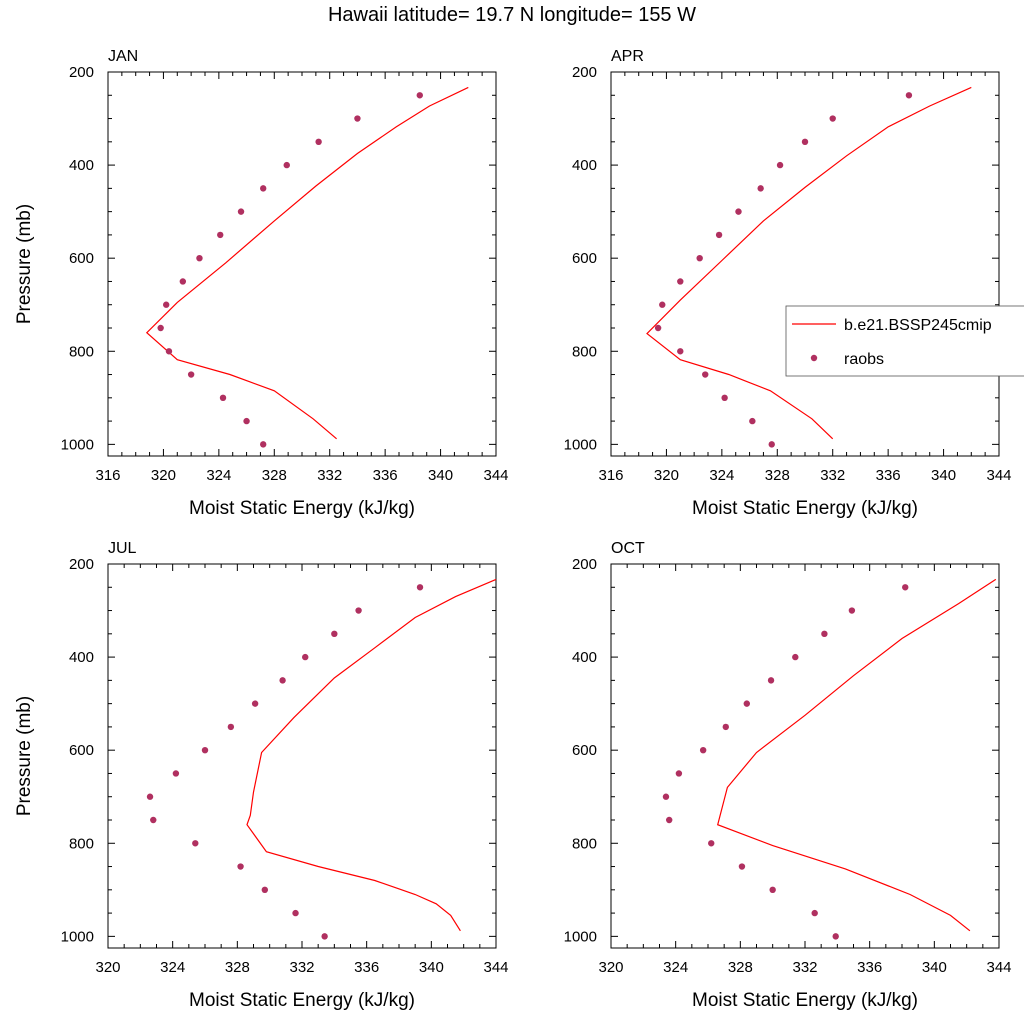 This screenshot has height=1024, width=1024. I want to click on legend-label-model: b.e21.BSSP245cmip, so click(918, 325).